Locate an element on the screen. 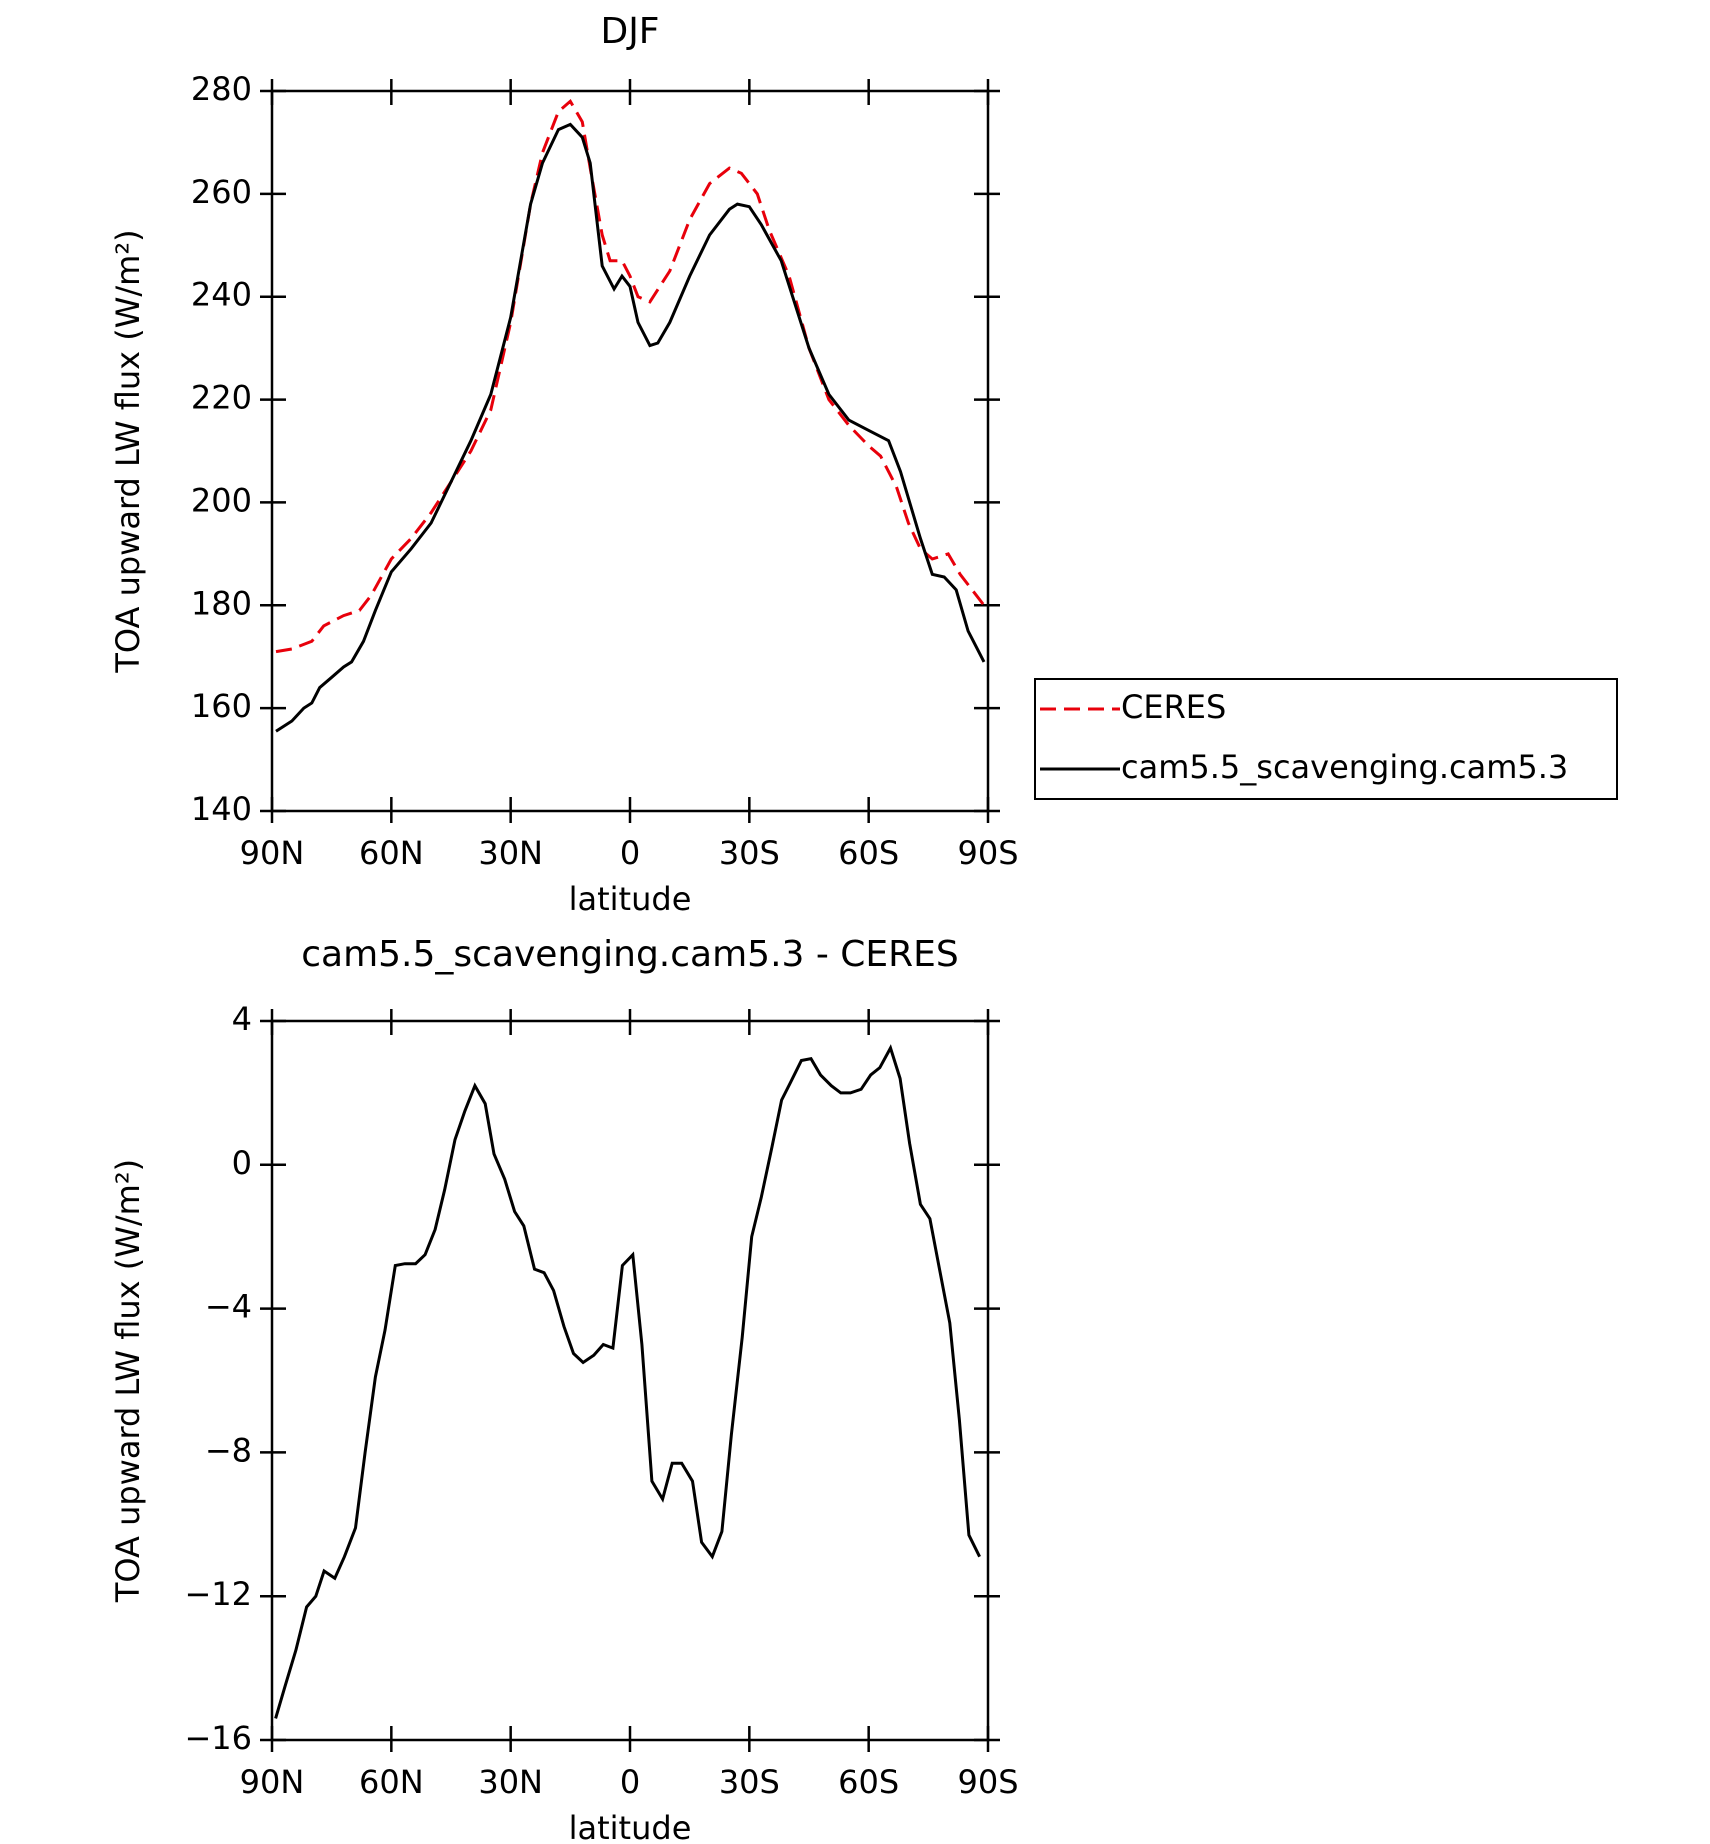  y-tick-label: −4 is located at coordinates (228, 1307).